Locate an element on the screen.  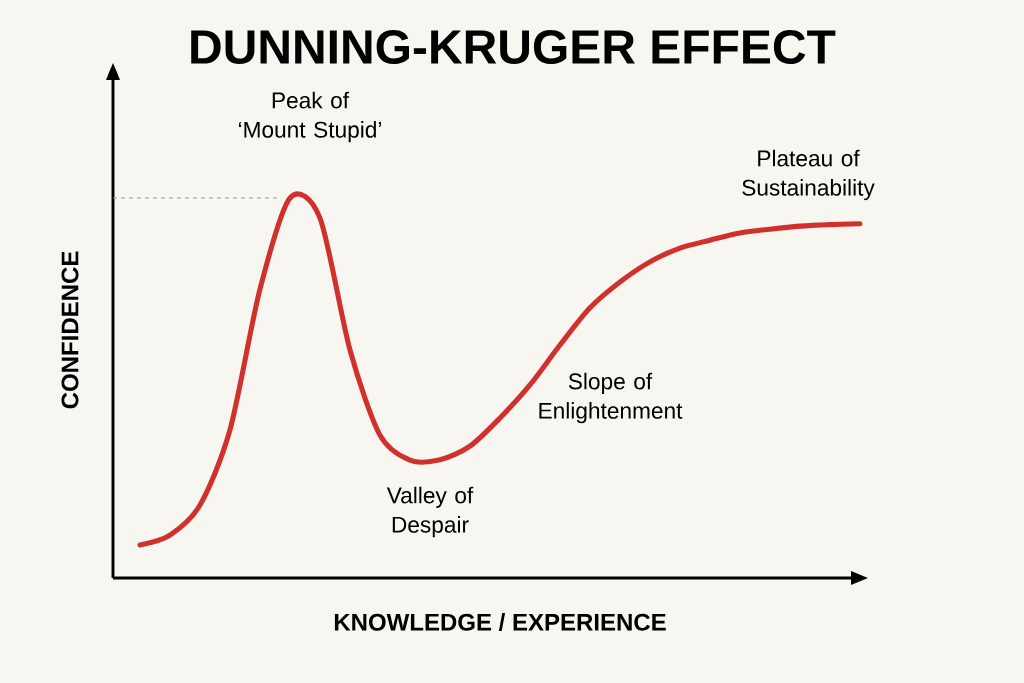
x-axis-title: KNOWLEDGE / EXPERIENCE is located at coordinates (500, 622).